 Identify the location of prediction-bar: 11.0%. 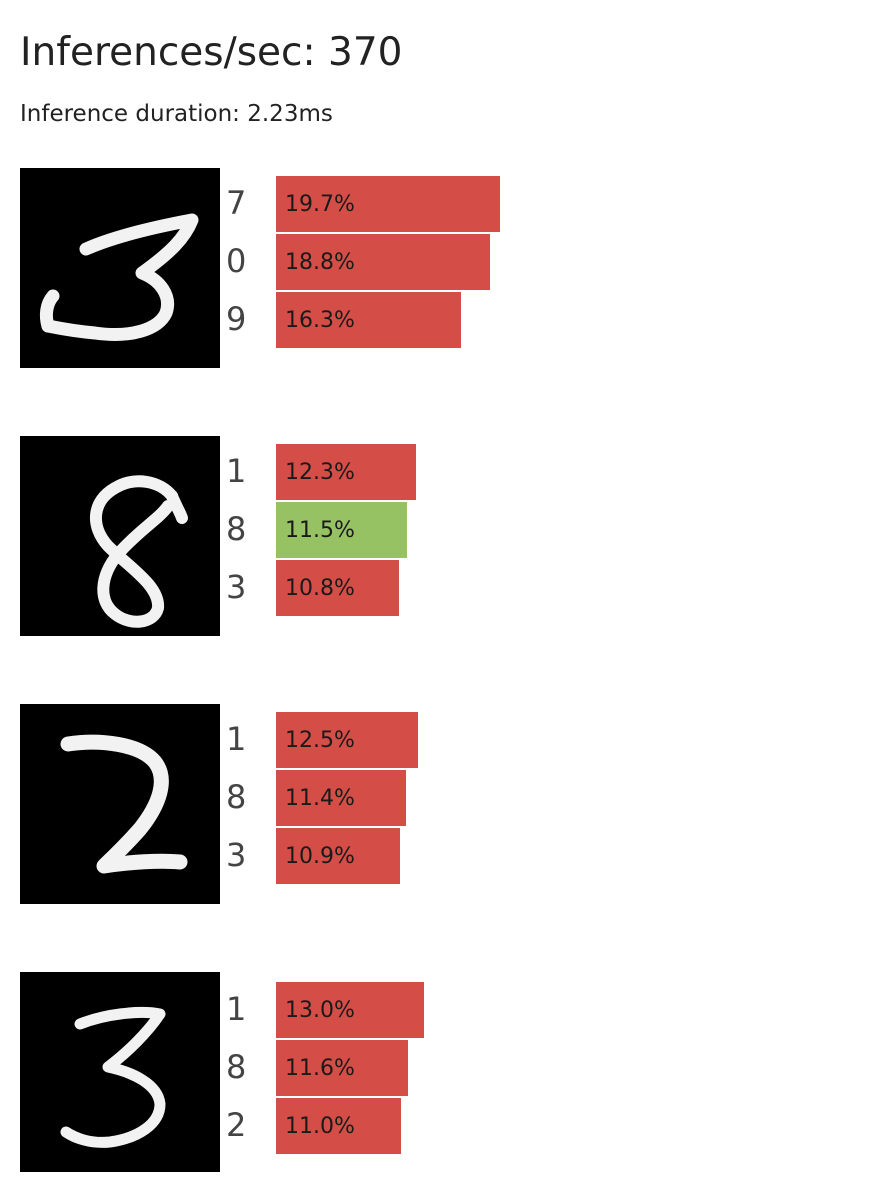
(338, 1126).